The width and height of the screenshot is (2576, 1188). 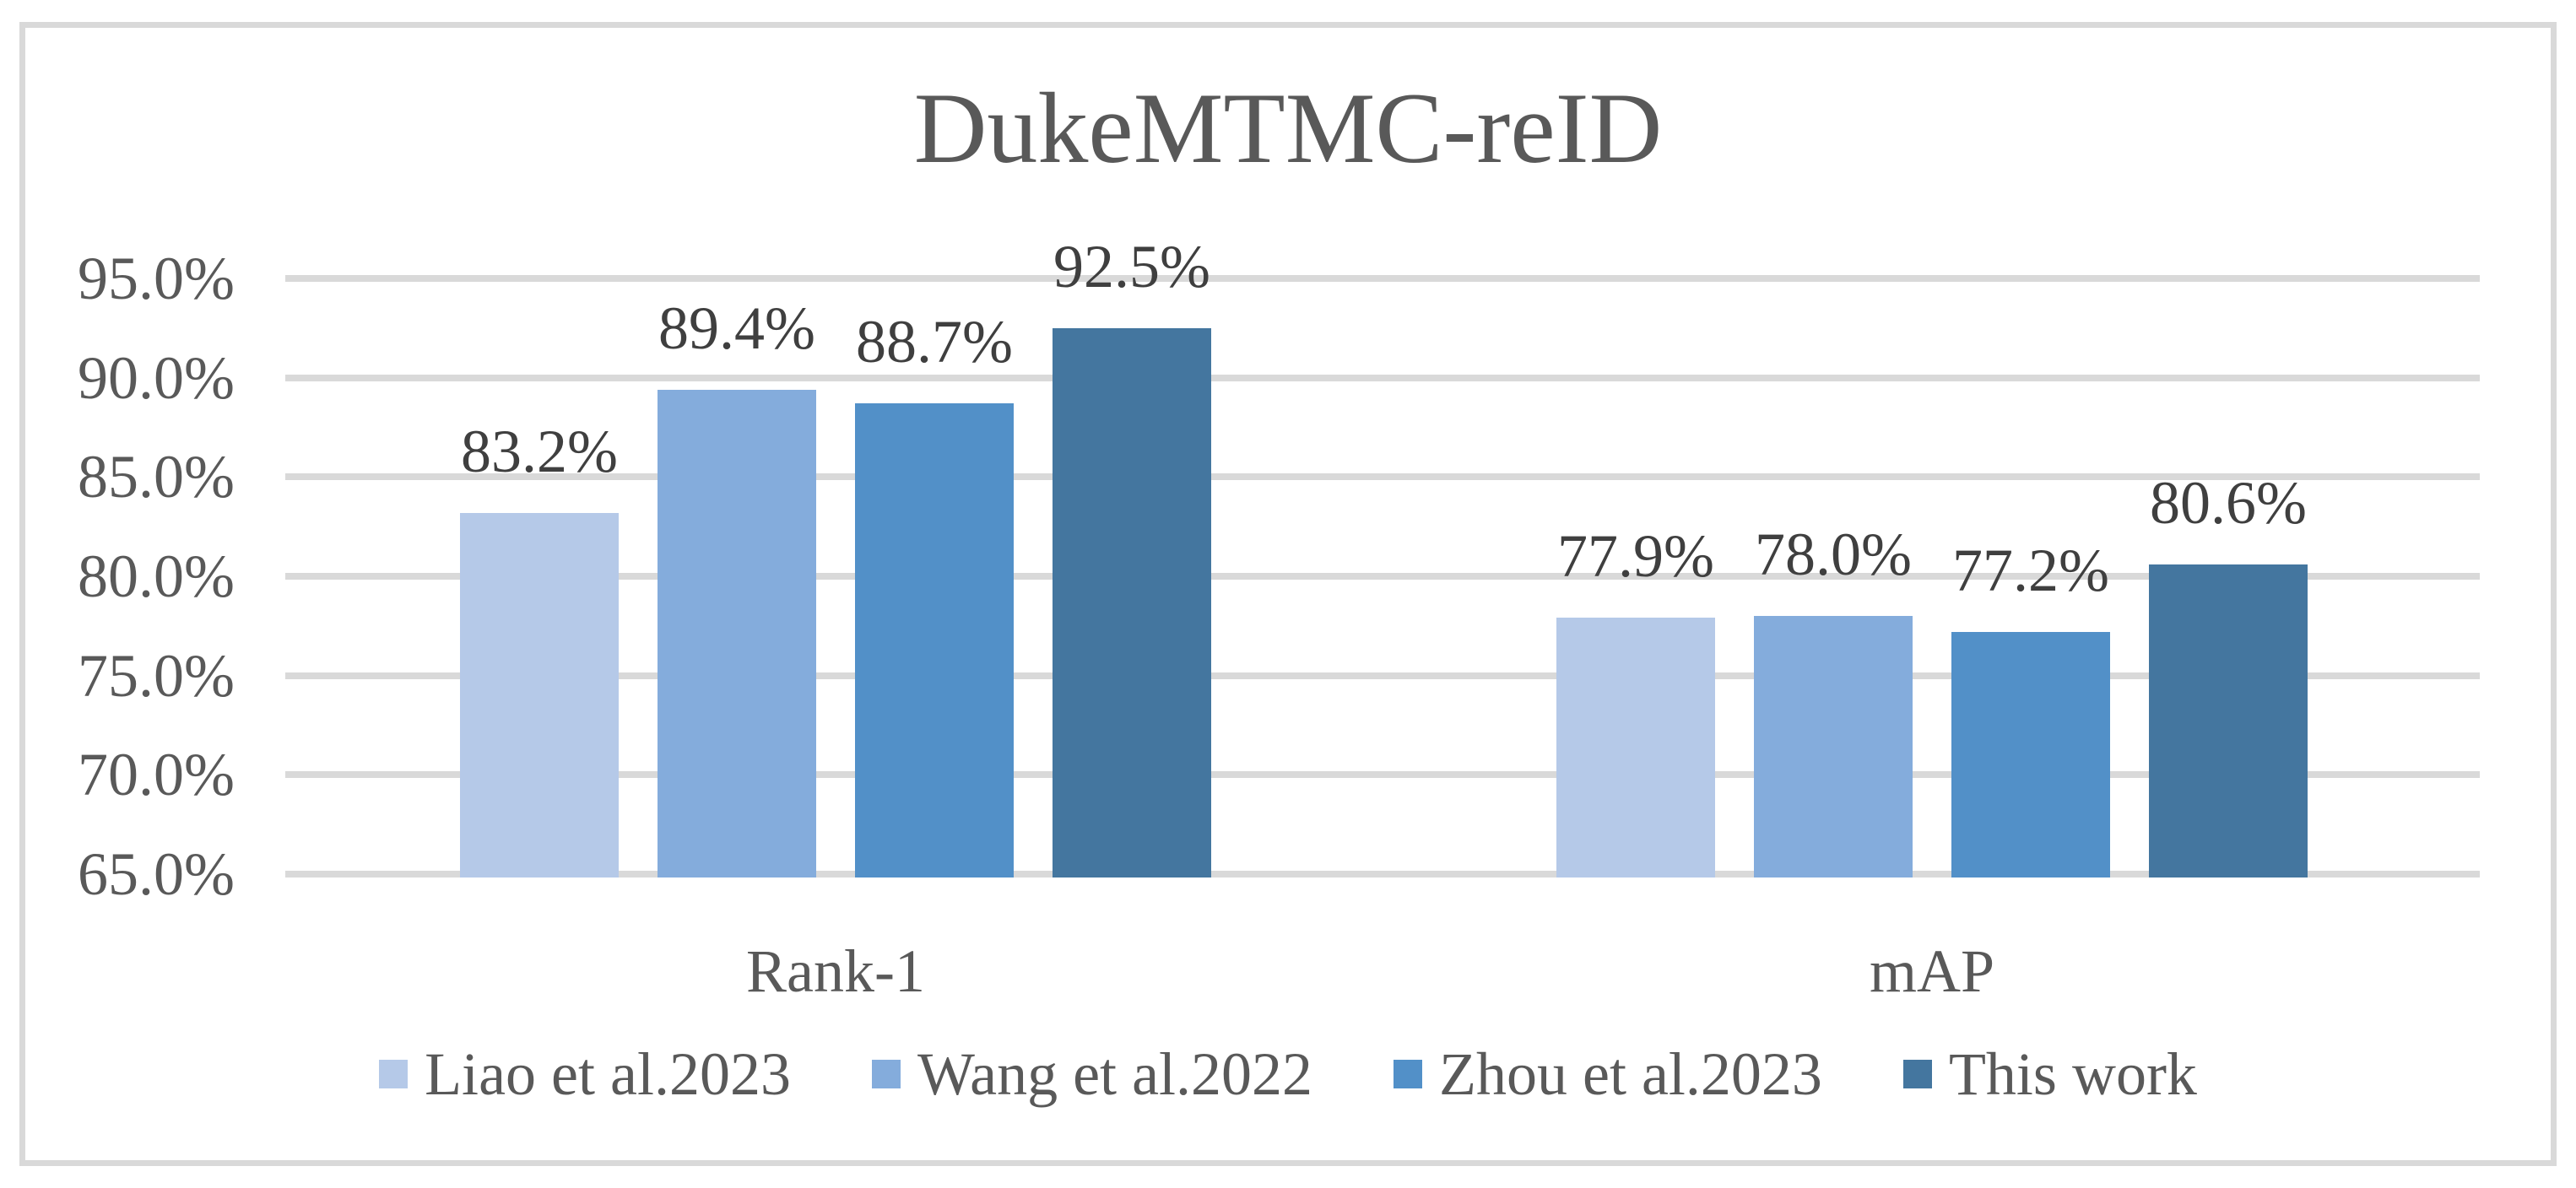 I want to click on y-axis-tick-label: 85.0%, so click(x=156, y=477).